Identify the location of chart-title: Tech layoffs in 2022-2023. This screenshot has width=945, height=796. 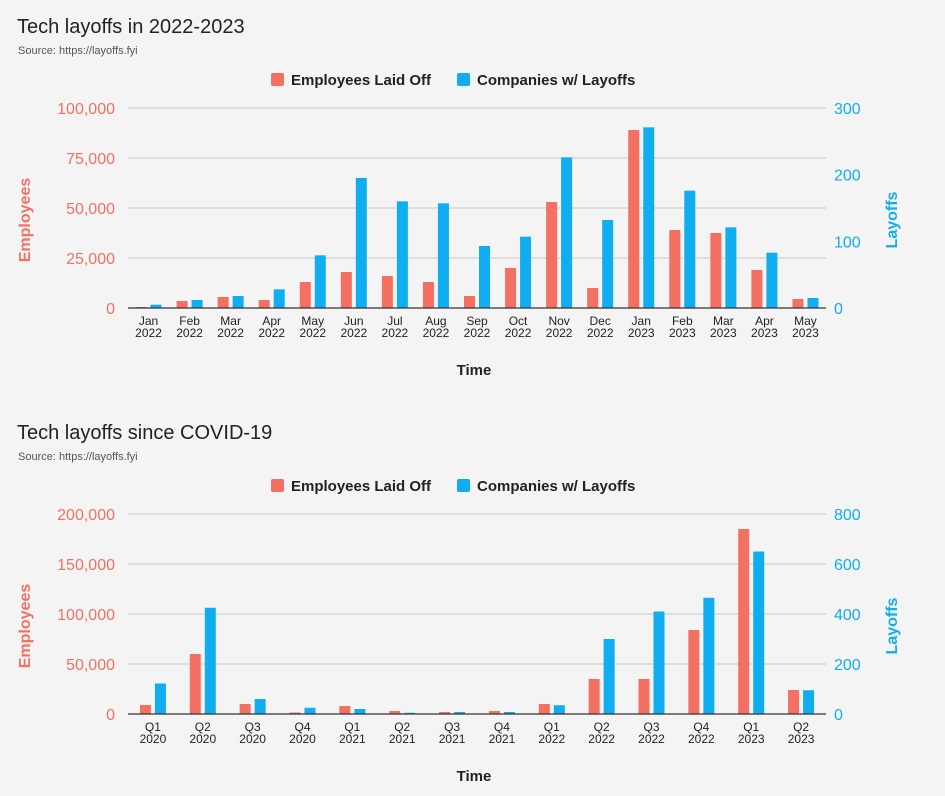
(131, 27).